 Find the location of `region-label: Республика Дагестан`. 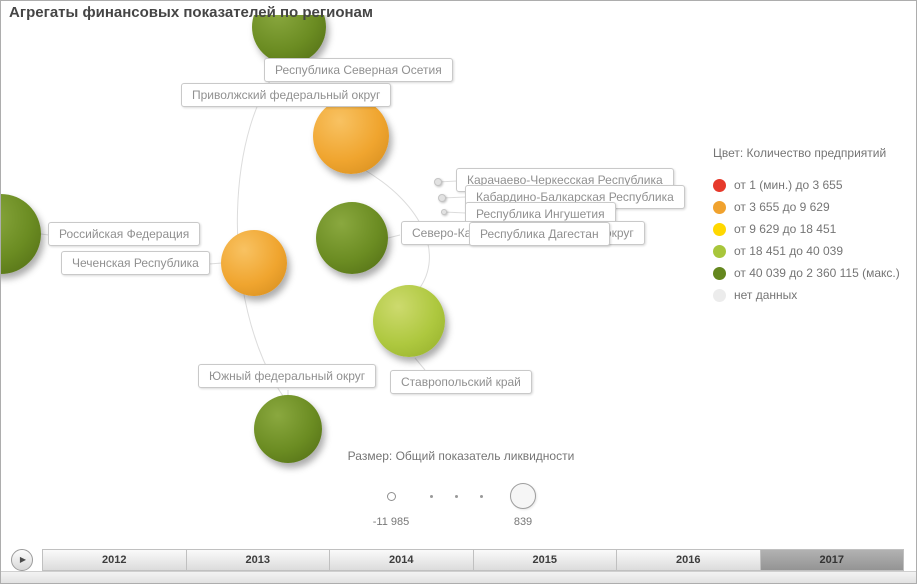

region-label: Республика Дагестан is located at coordinates (539, 234).